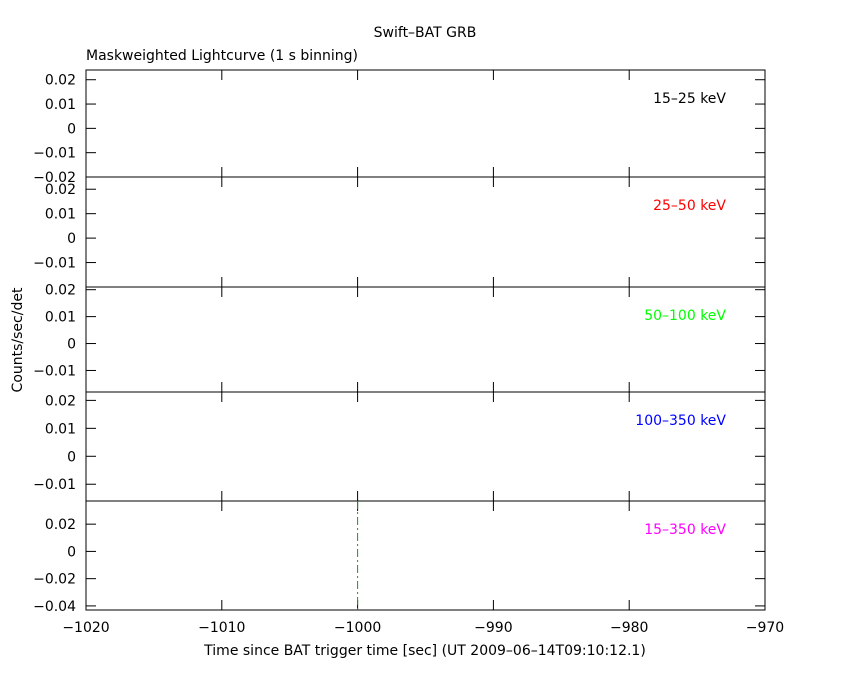  What do you see at coordinates (685, 316) in the screenshot?
I see `band-label: 50–100 keV` at bounding box center [685, 316].